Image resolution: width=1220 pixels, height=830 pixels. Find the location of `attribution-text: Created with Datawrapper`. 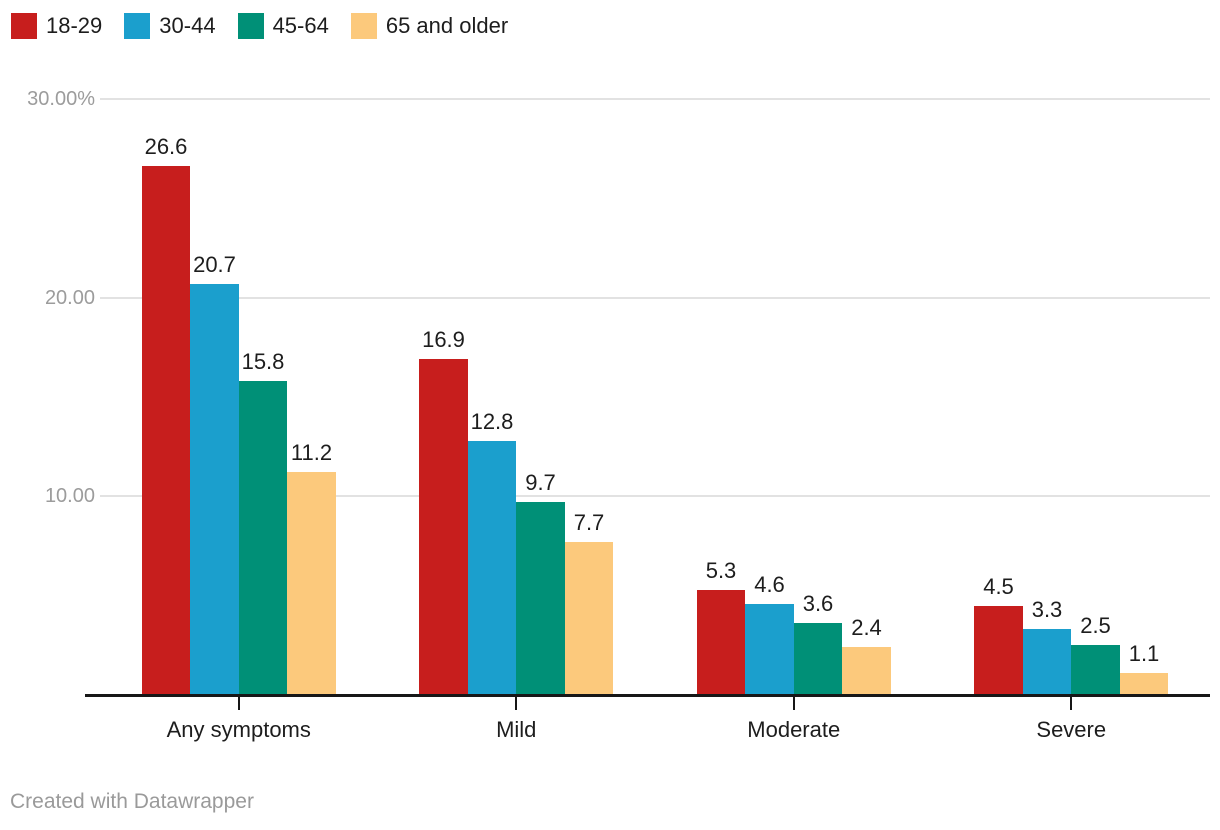

attribution-text: Created with Datawrapper is located at coordinates (132, 801).